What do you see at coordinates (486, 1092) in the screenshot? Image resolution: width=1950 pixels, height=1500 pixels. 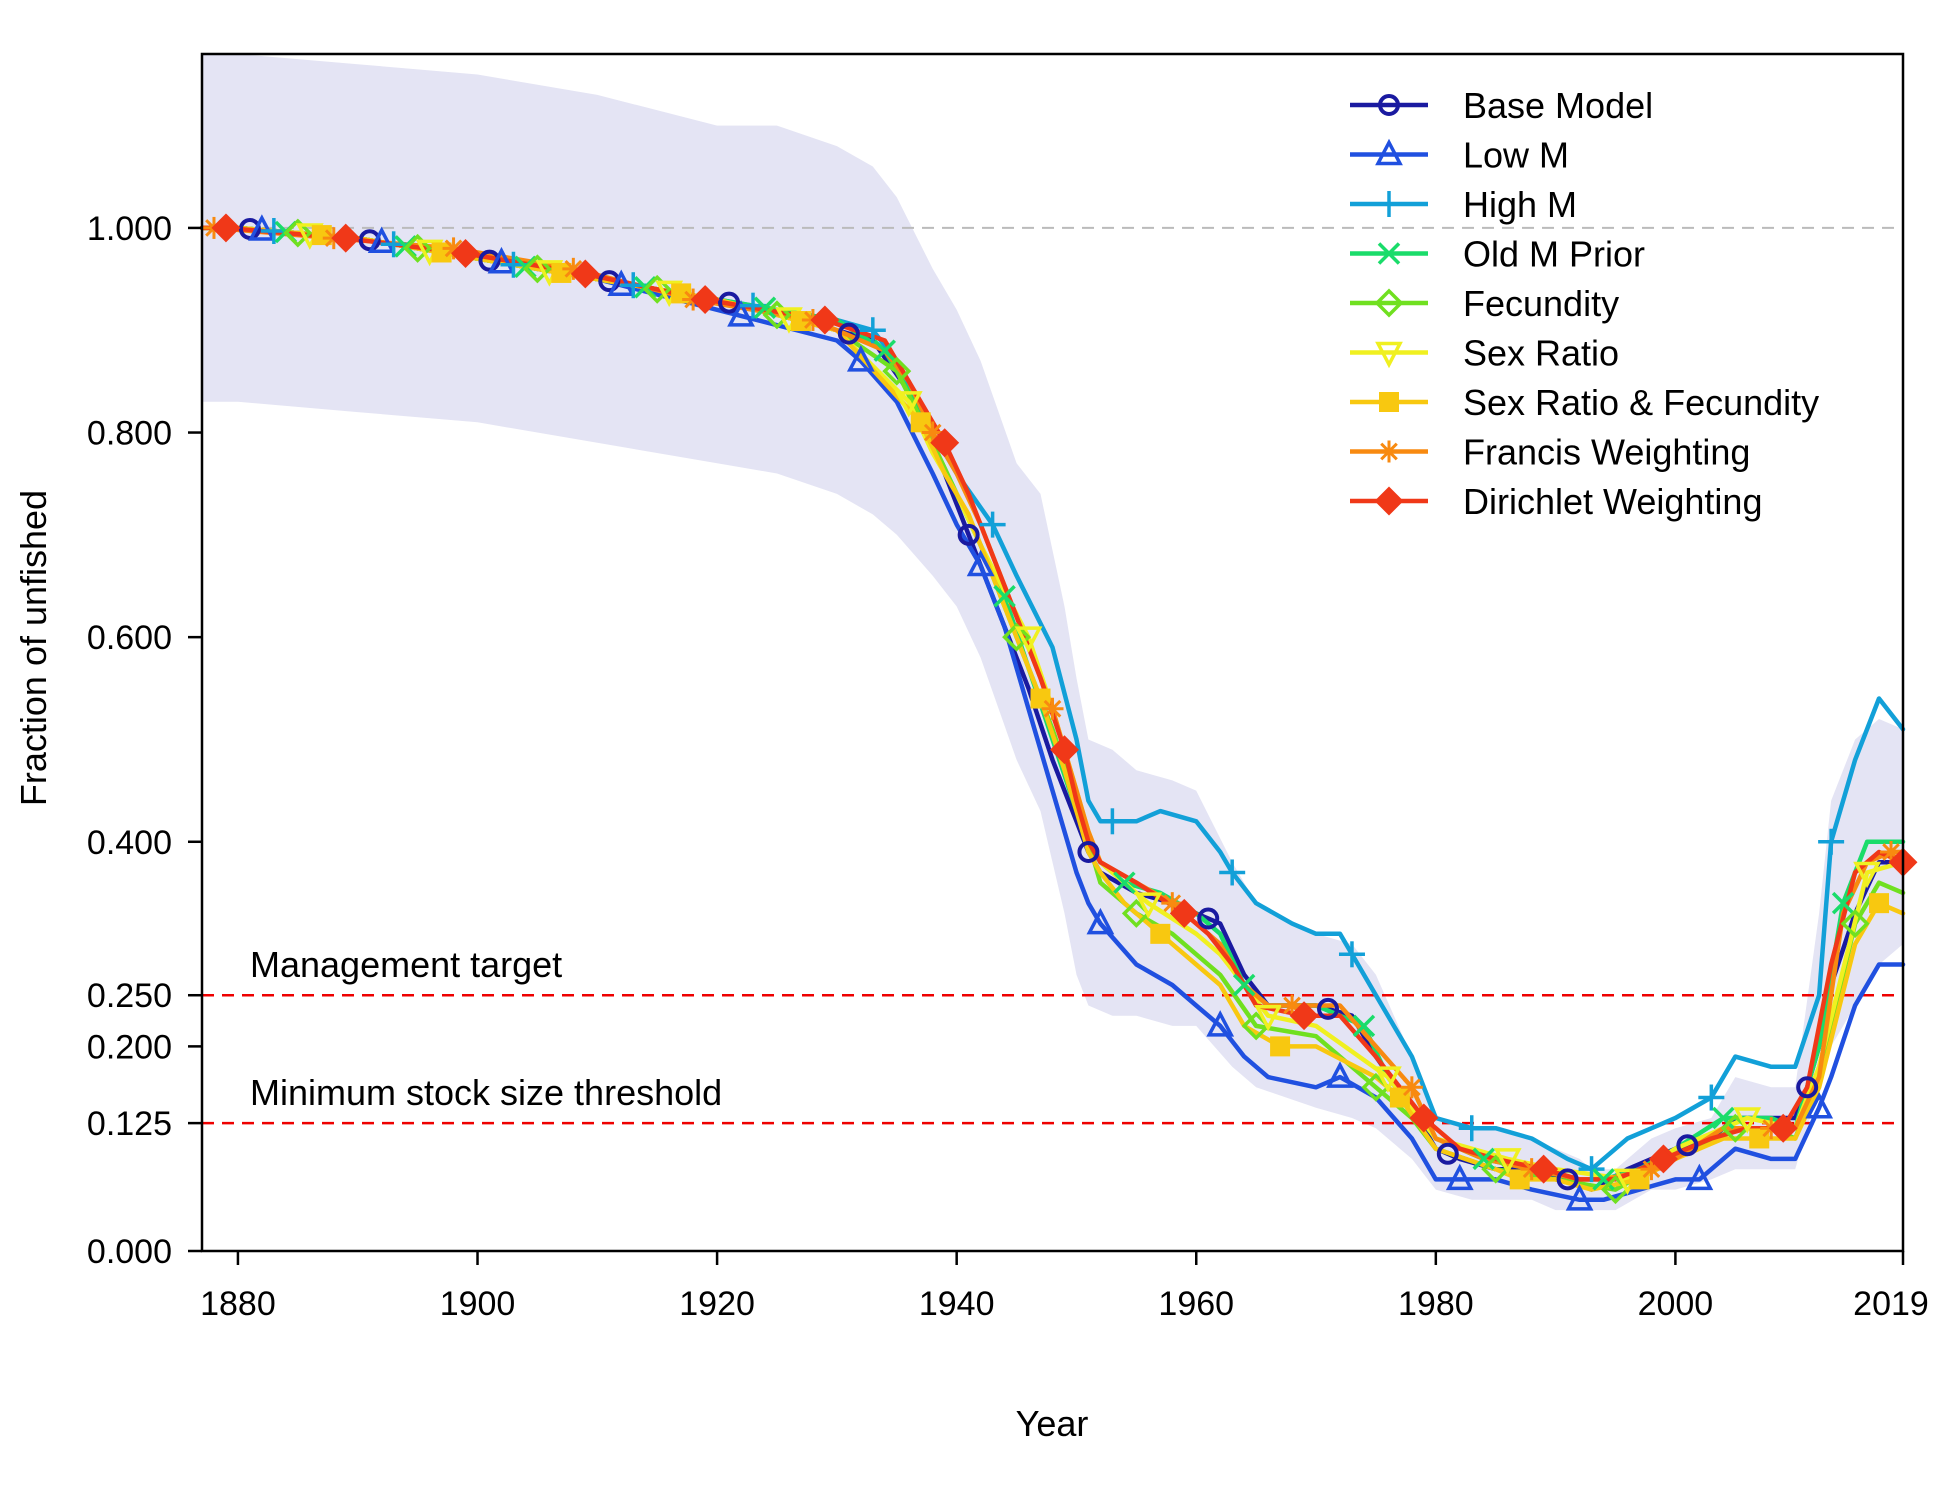 I see `reference-line-label: Minimum stock size threshold` at bounding box center [486, 1092].